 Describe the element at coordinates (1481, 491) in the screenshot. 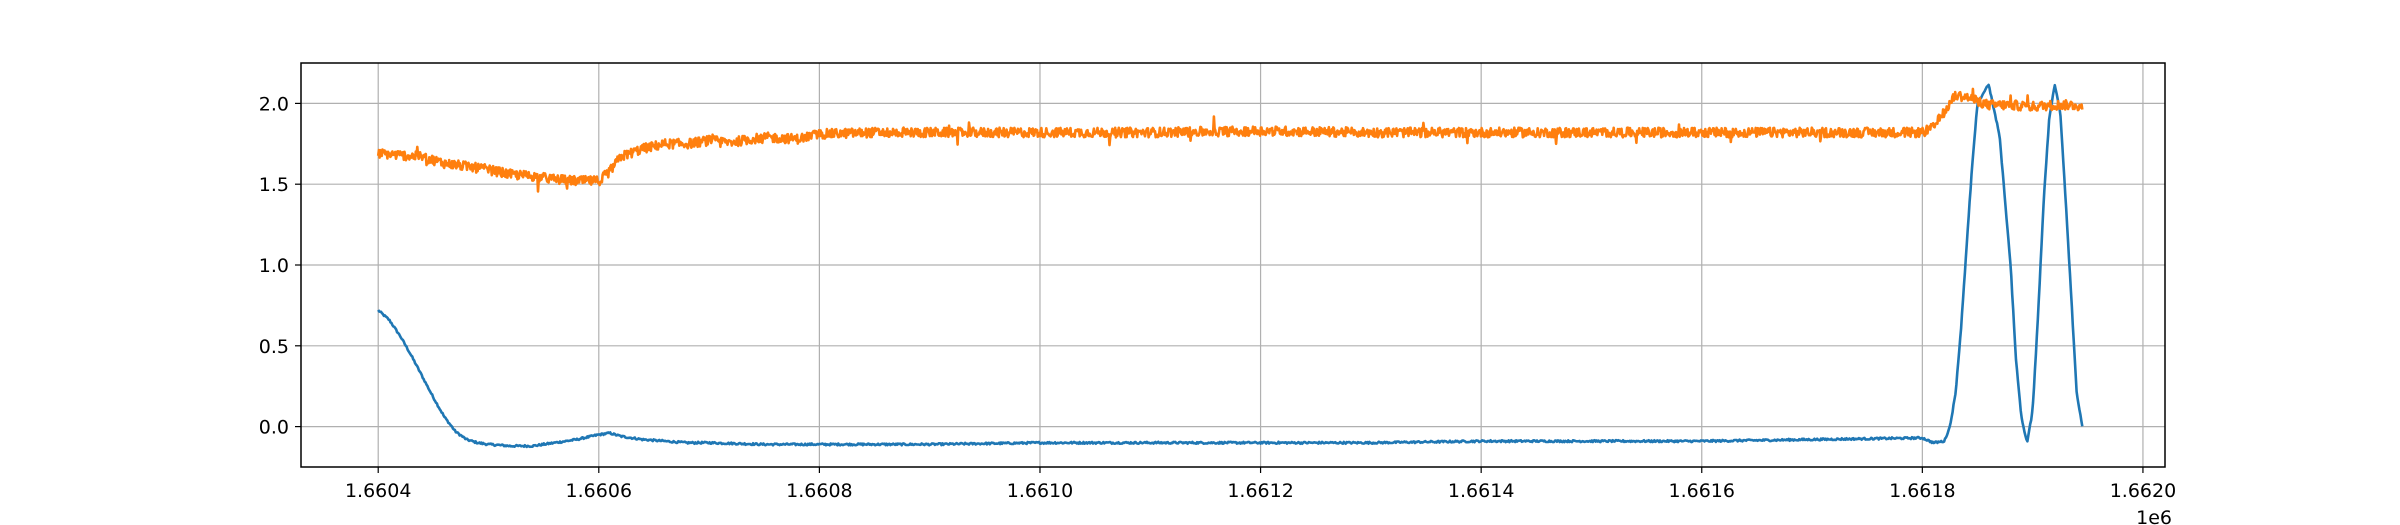

I see `x-tick-label: 1.6614` at that location.